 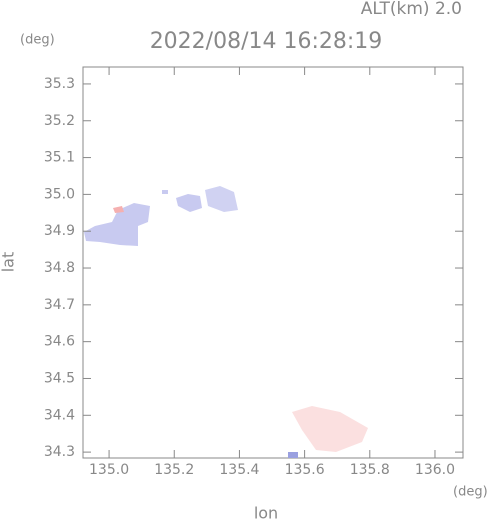 What do you see at coordinates (59, 342) in the screenshot?
I see `y-tick-label: 34.6` at bounding box center [59, 342].